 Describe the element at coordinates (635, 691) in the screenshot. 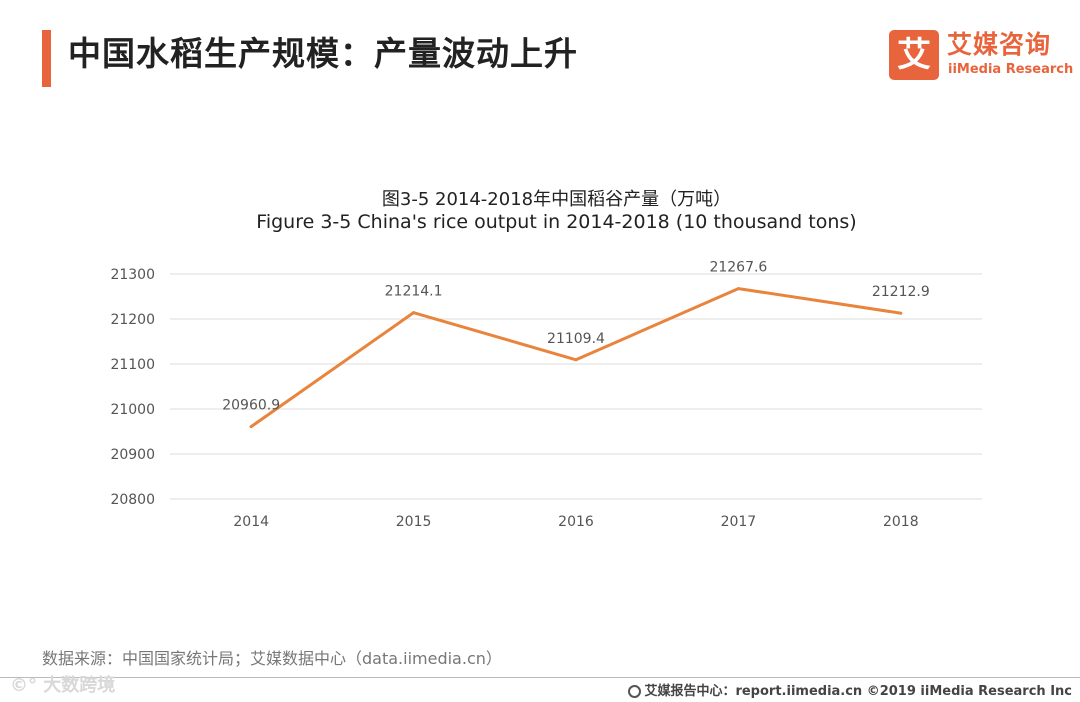

I see `globe-icon` at that location.